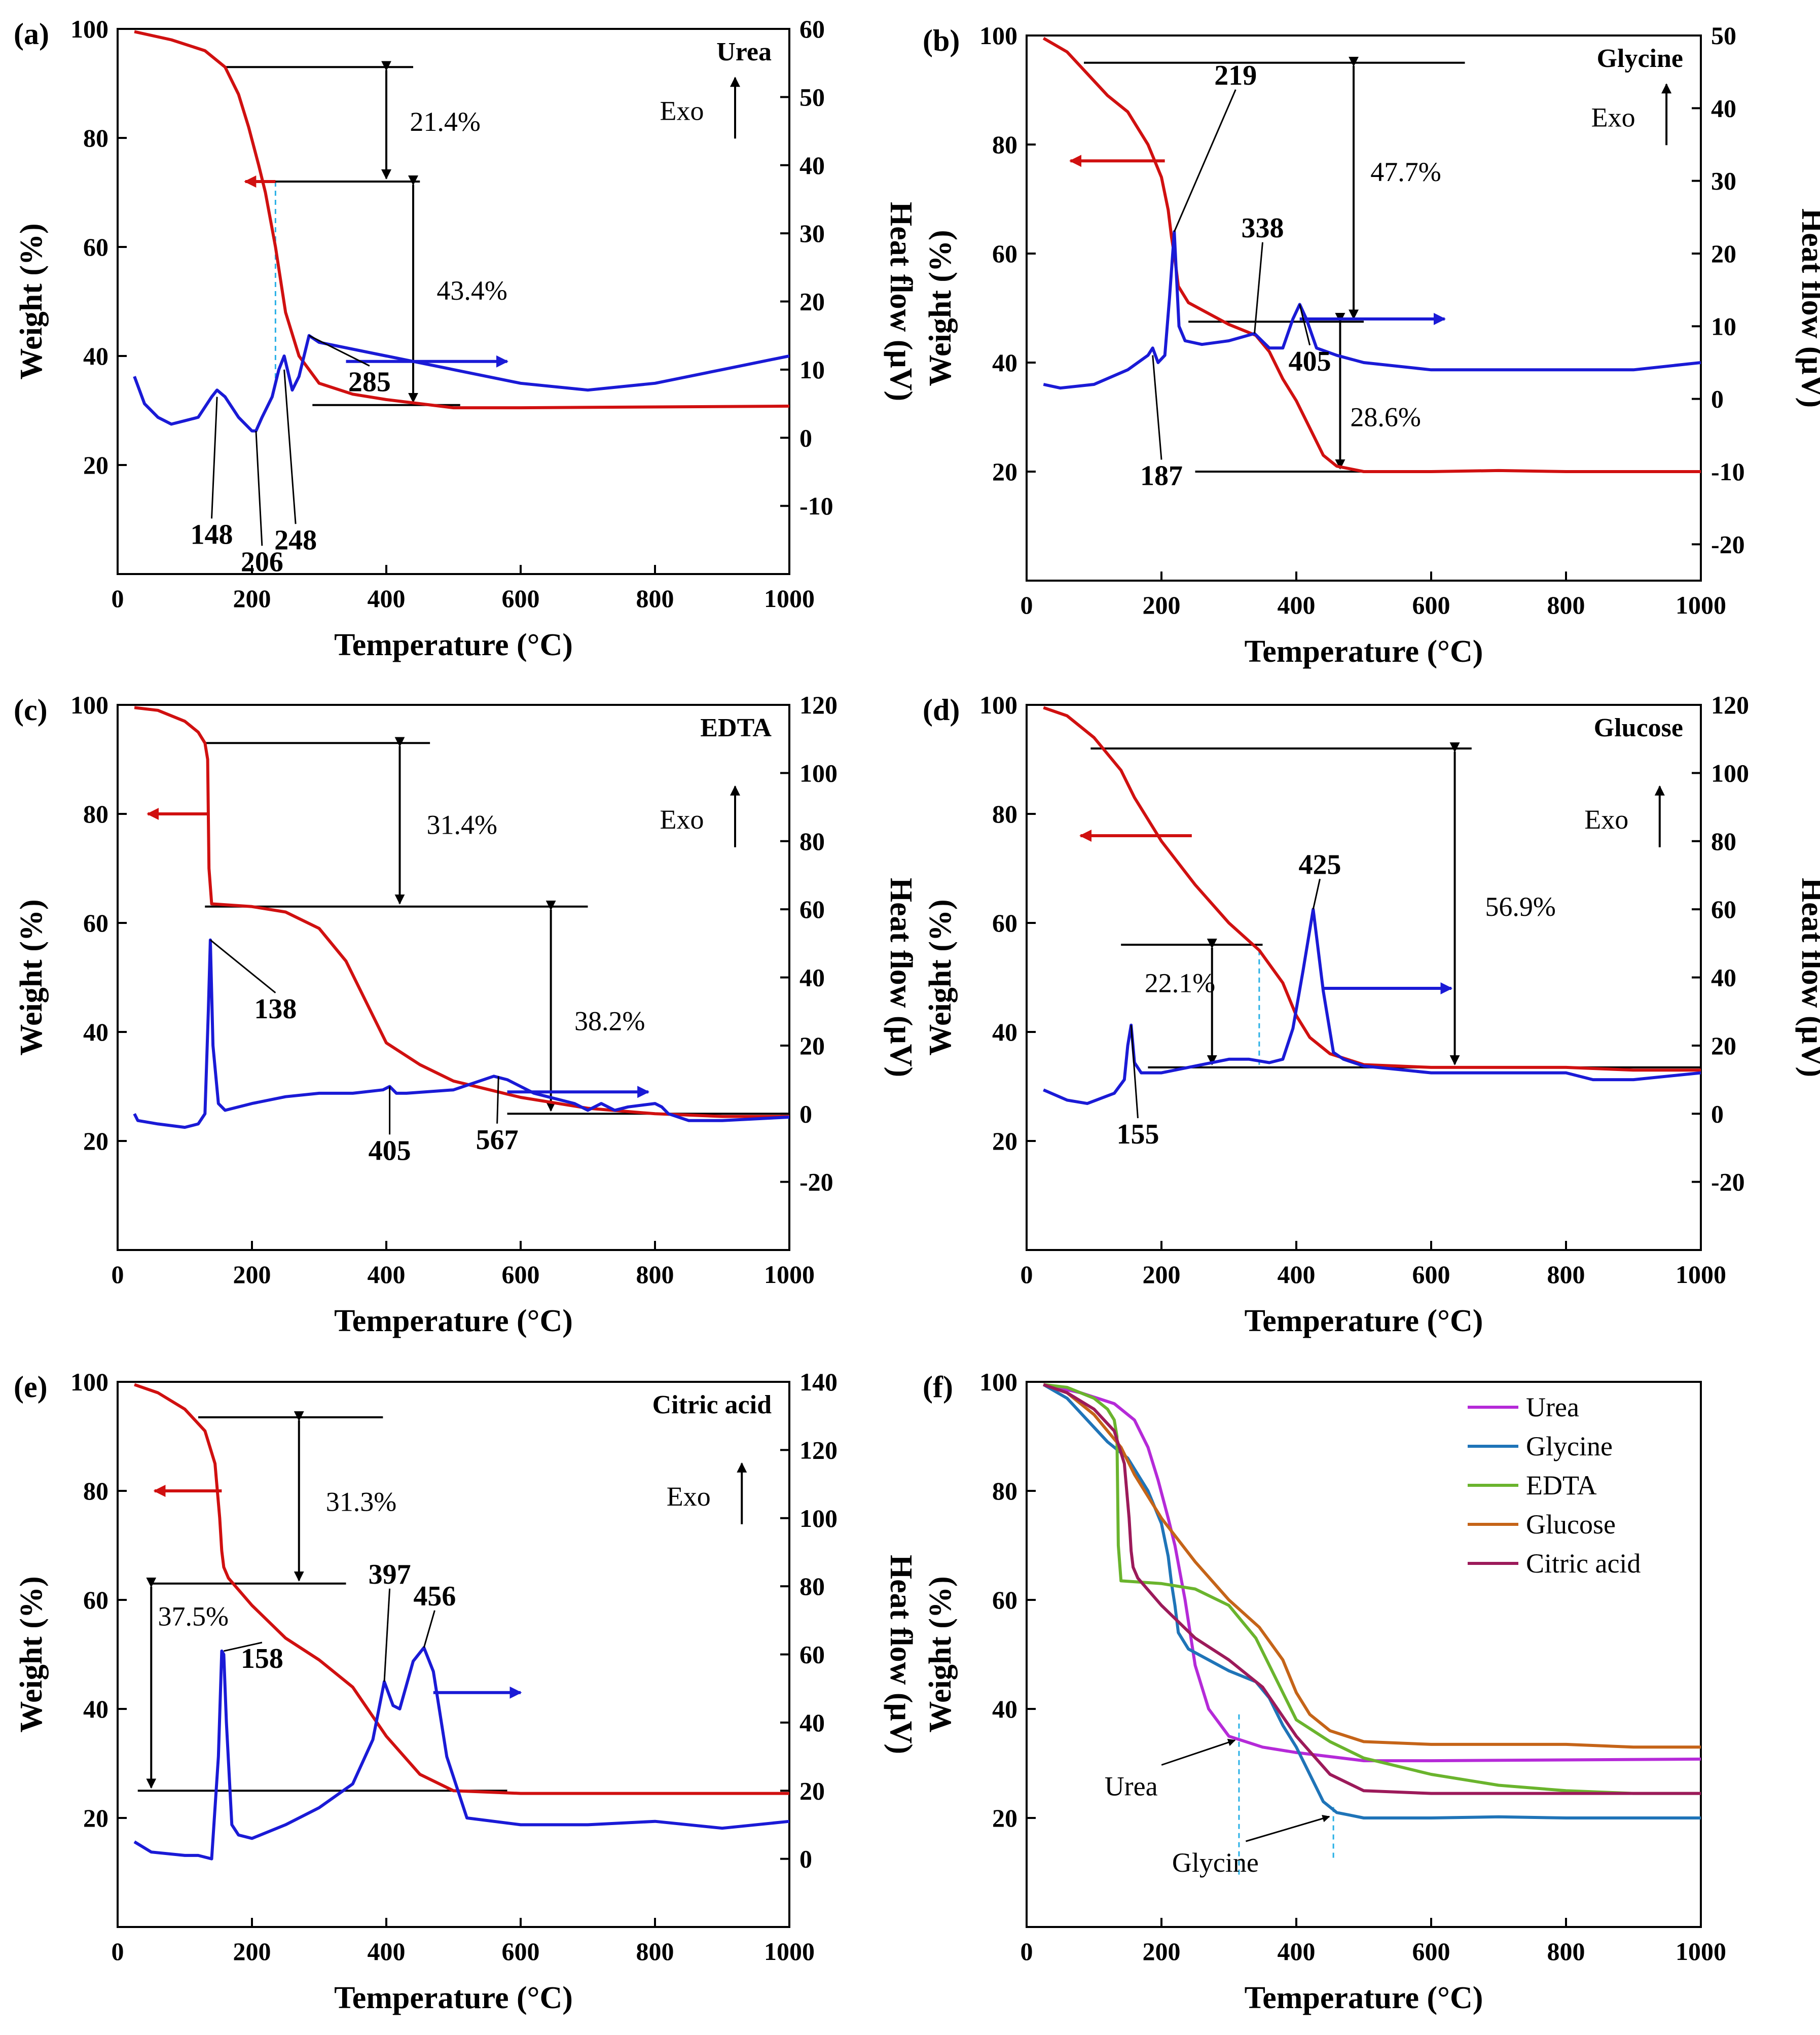 Image resolution: width=1820 pixels, height=2035 pixels. What do you see at coordinates (812, 1722) in the screenshot?
I see `y2-tick-label: 40` at bounding box center [812, 1722].